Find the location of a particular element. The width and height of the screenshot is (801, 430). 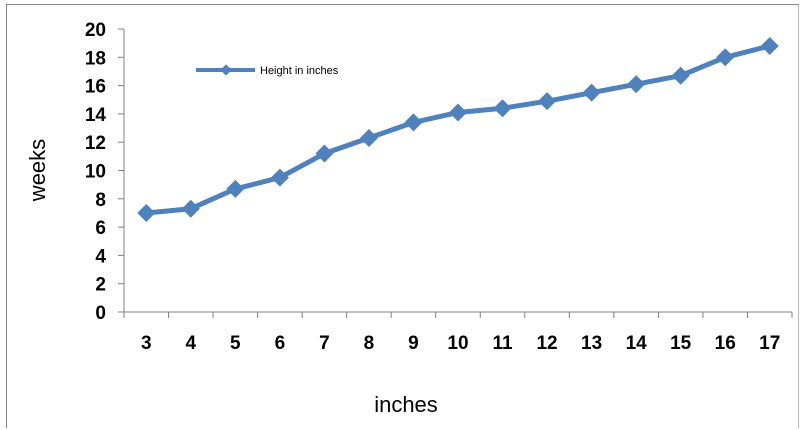

x-tick-label: 6 is located at coordinates (280, 343).